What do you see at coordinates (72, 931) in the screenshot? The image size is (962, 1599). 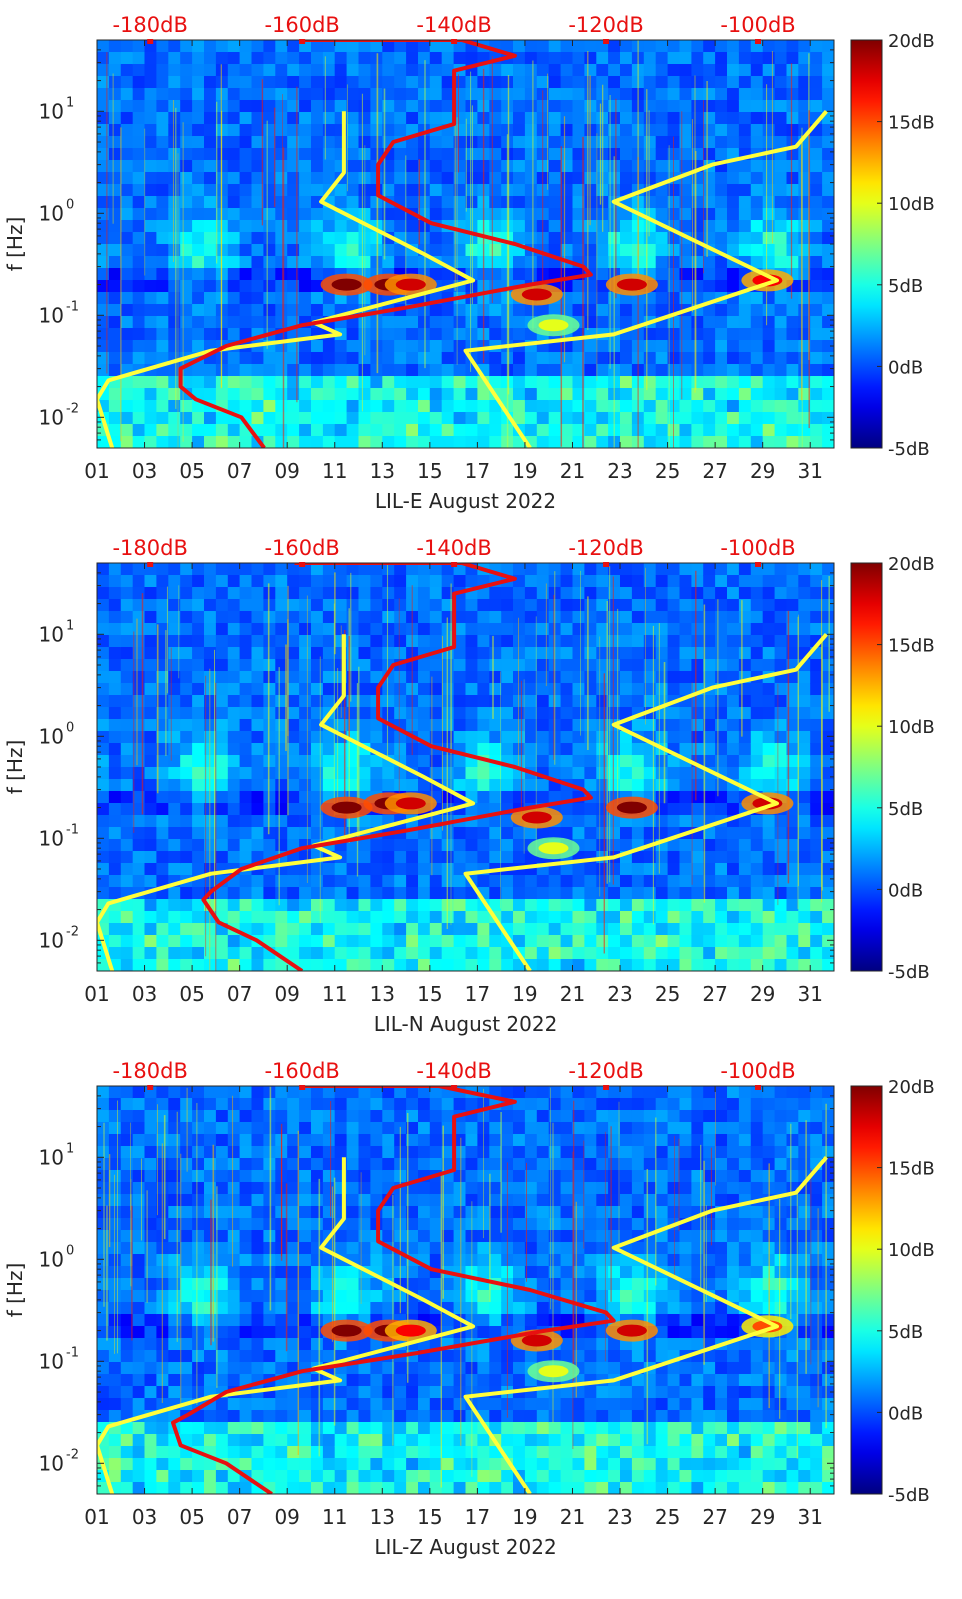 I see `y-tick-exponent: -2` at bounding box center [72, 931].